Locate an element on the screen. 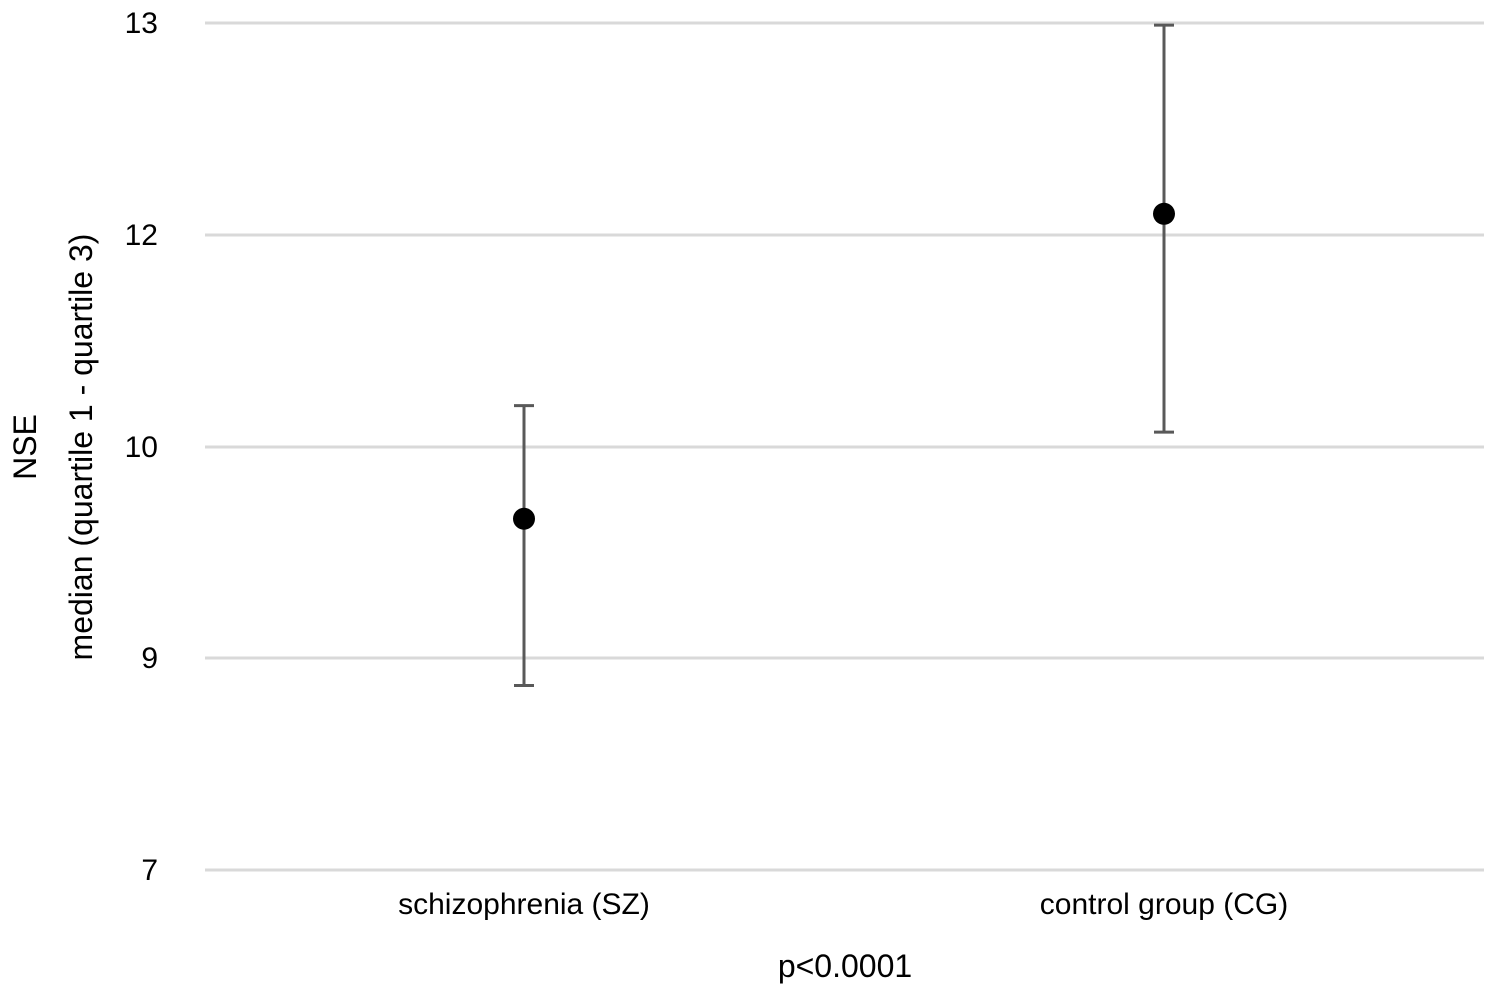 This screenshot has width=1491, height=995. y-axis-title-line1: NSE is located at coordinates (25, 447).